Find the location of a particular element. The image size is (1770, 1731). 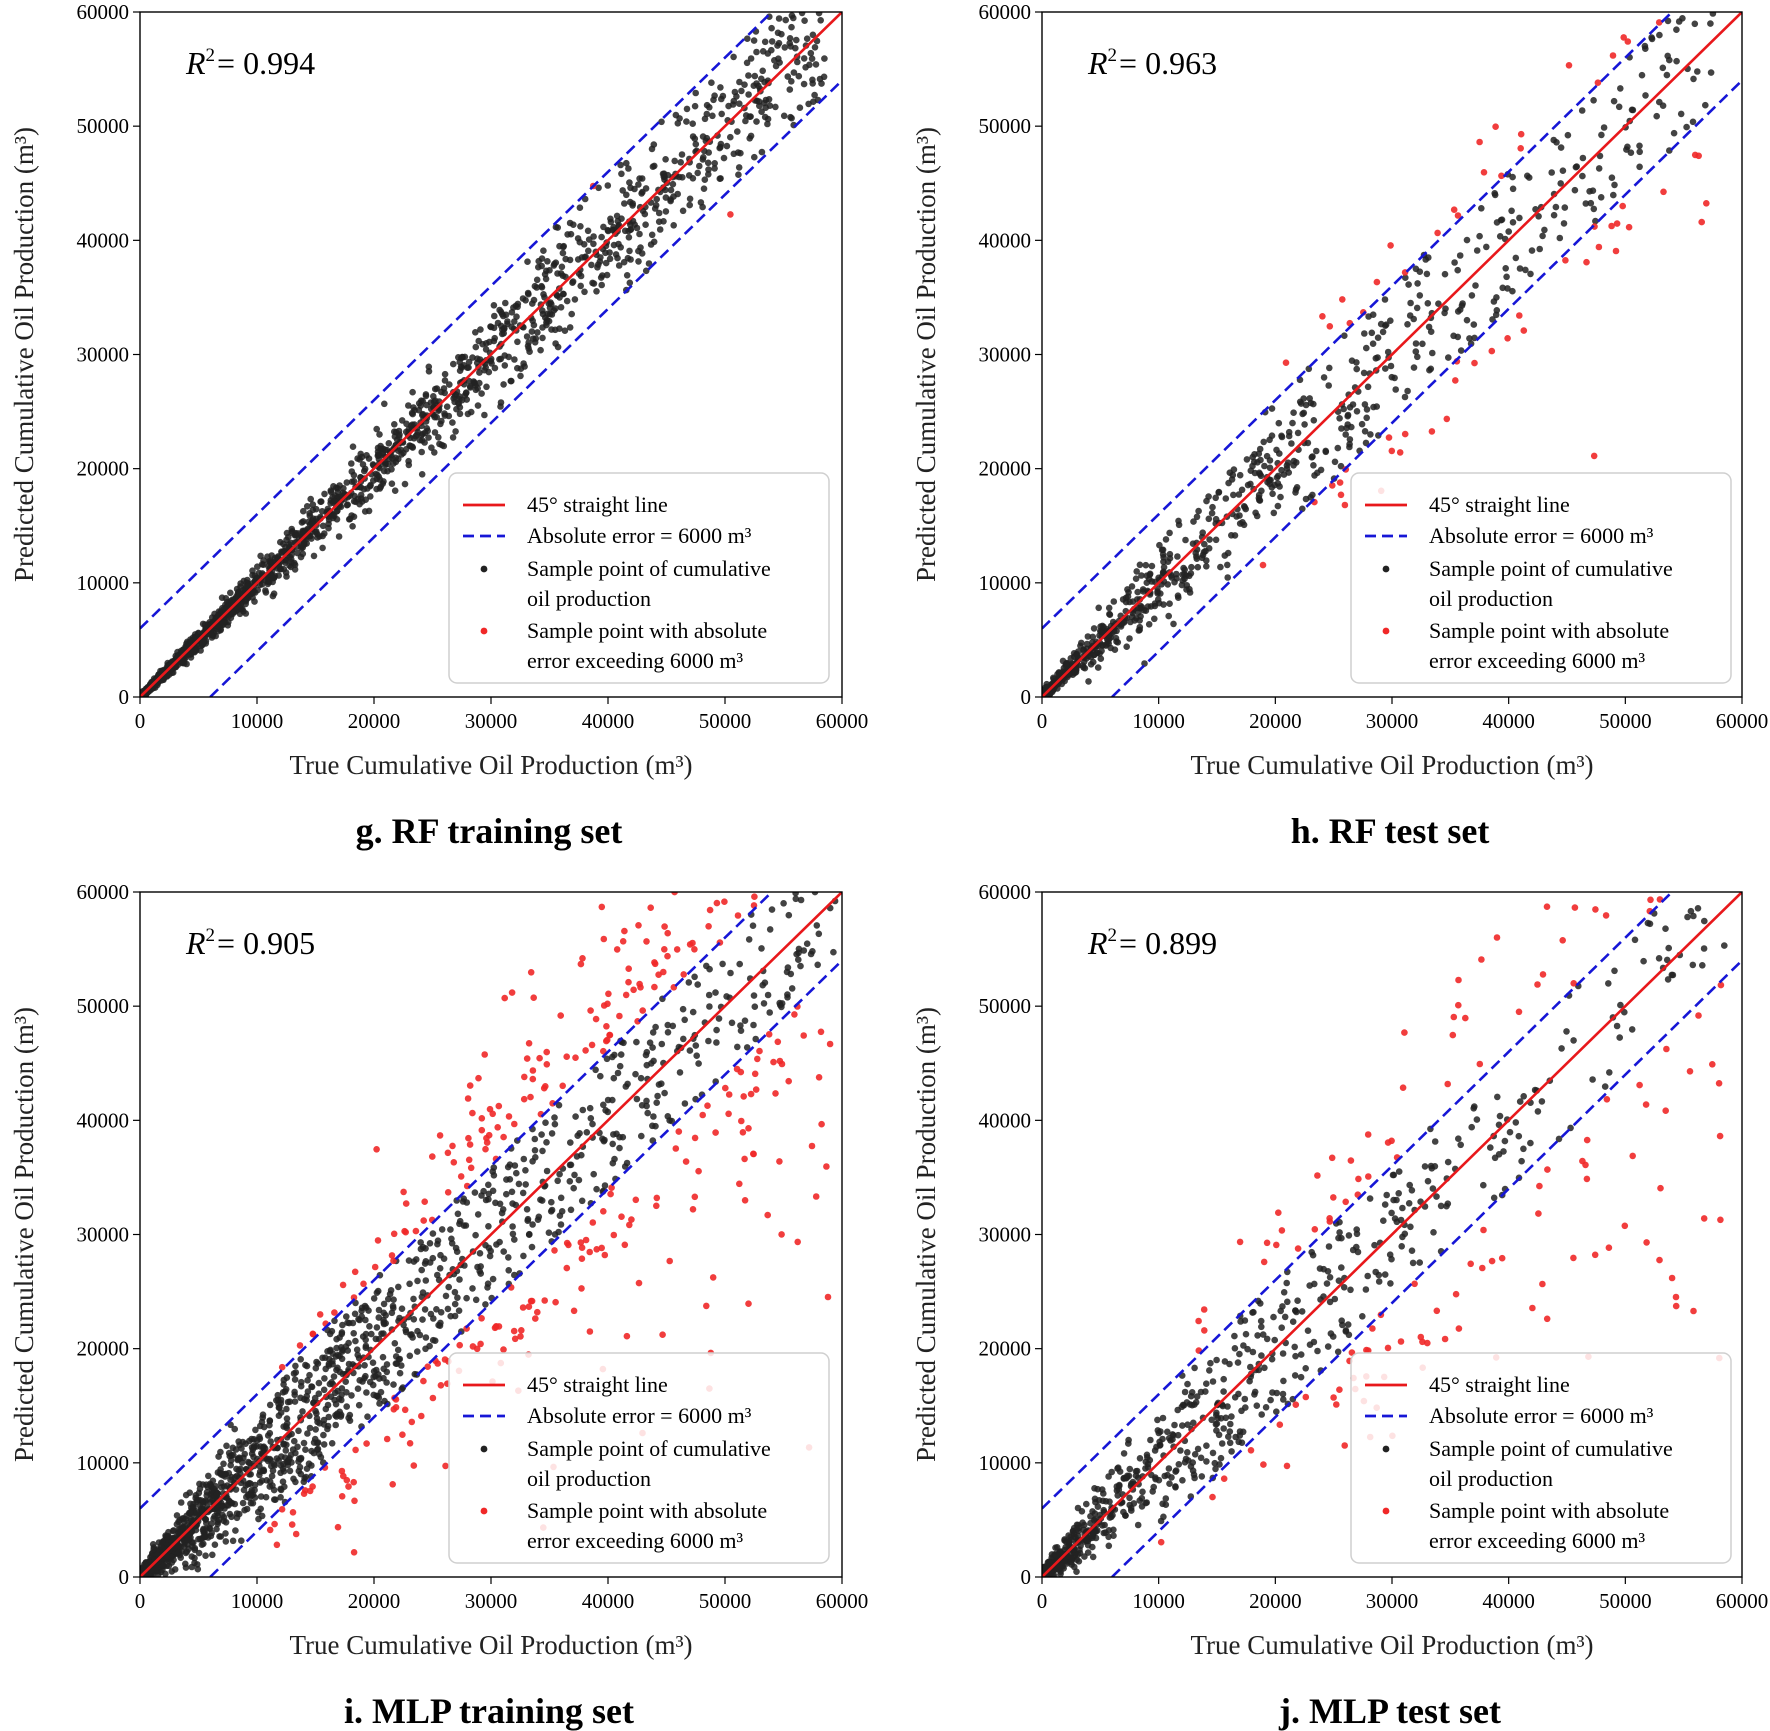

x-tick-label: 10000 is located at coordinates (257, 721).